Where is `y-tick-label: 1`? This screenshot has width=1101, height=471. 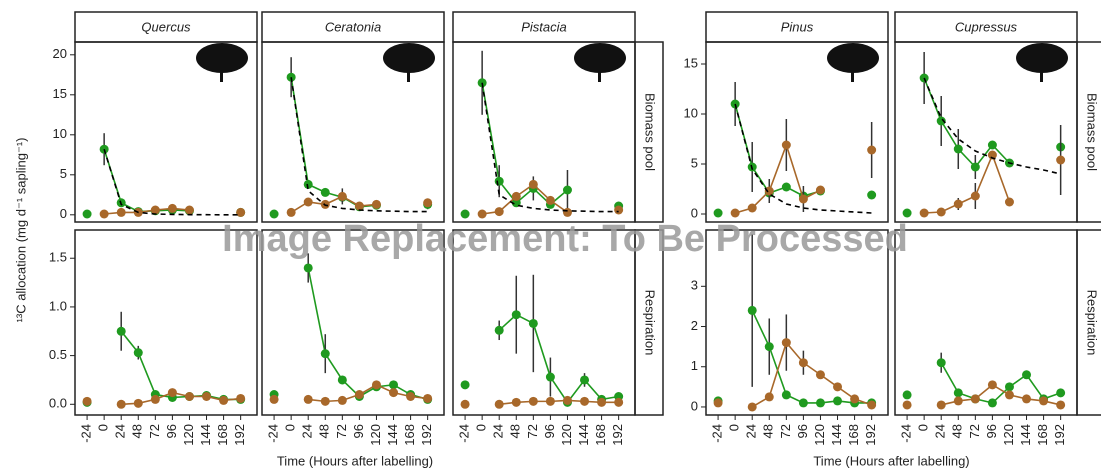
y-tick-label: 1 is located at coordinates (694, 365).